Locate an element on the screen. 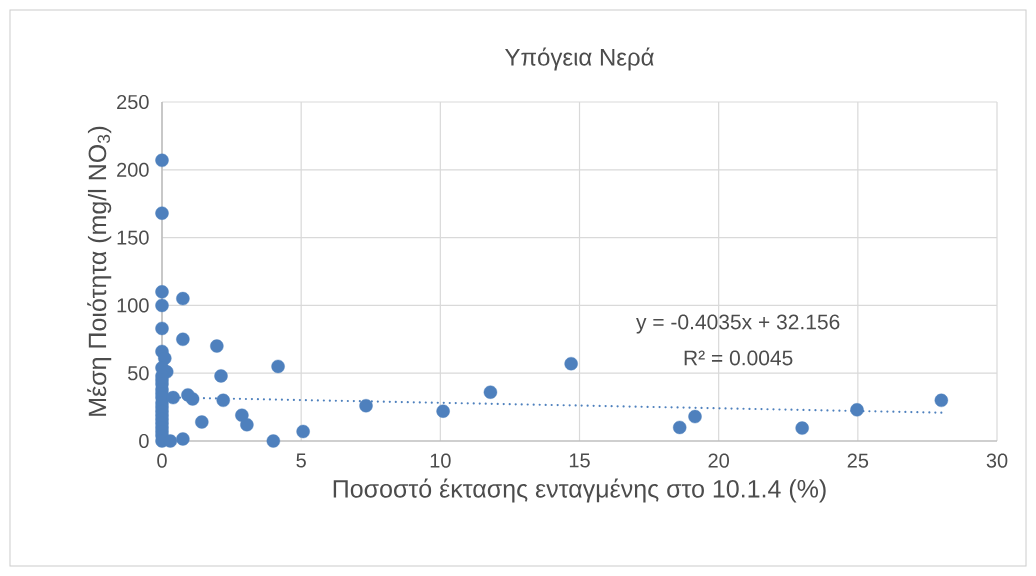  y-tick-label: 200 is located at coordinates (133, 169).